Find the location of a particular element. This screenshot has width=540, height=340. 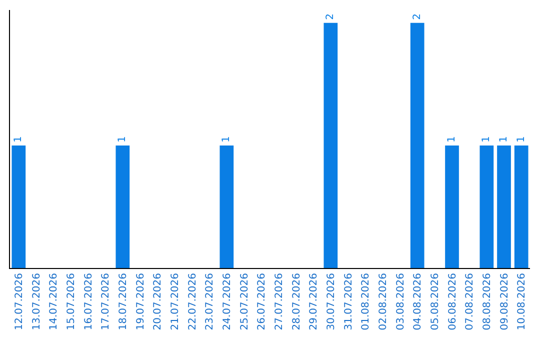

x-tick-label: 25.07.2026 is located at coordinates (244, 301).